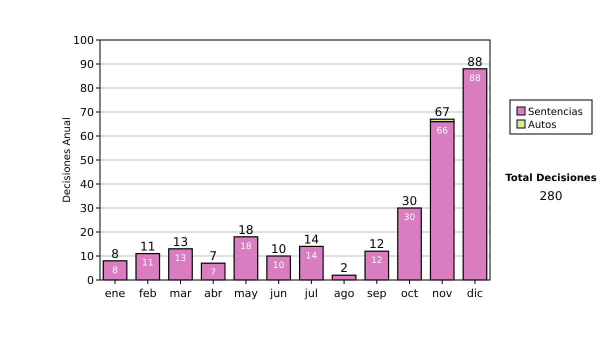 Image resolution: width=600 pixels, height=340 pixels. What do you see at coordinates (213, 256) in the screenshot?
I see `total-label: 7` at bounding box center [213, 256].